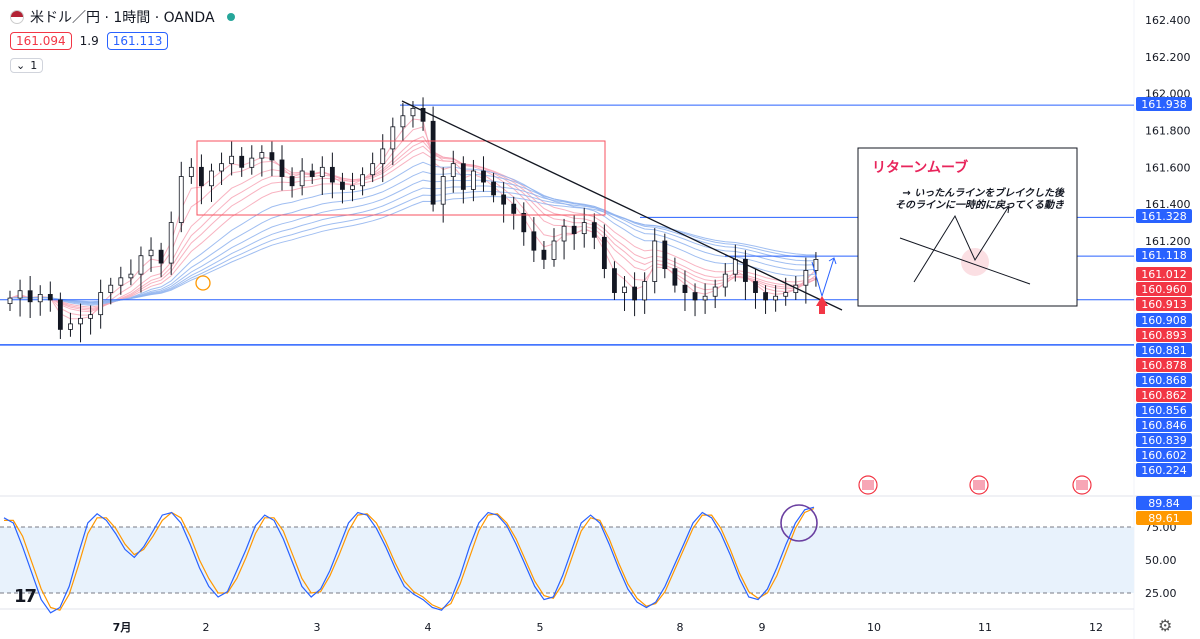  I want to click on annotation-highlight, so click(975, 262).